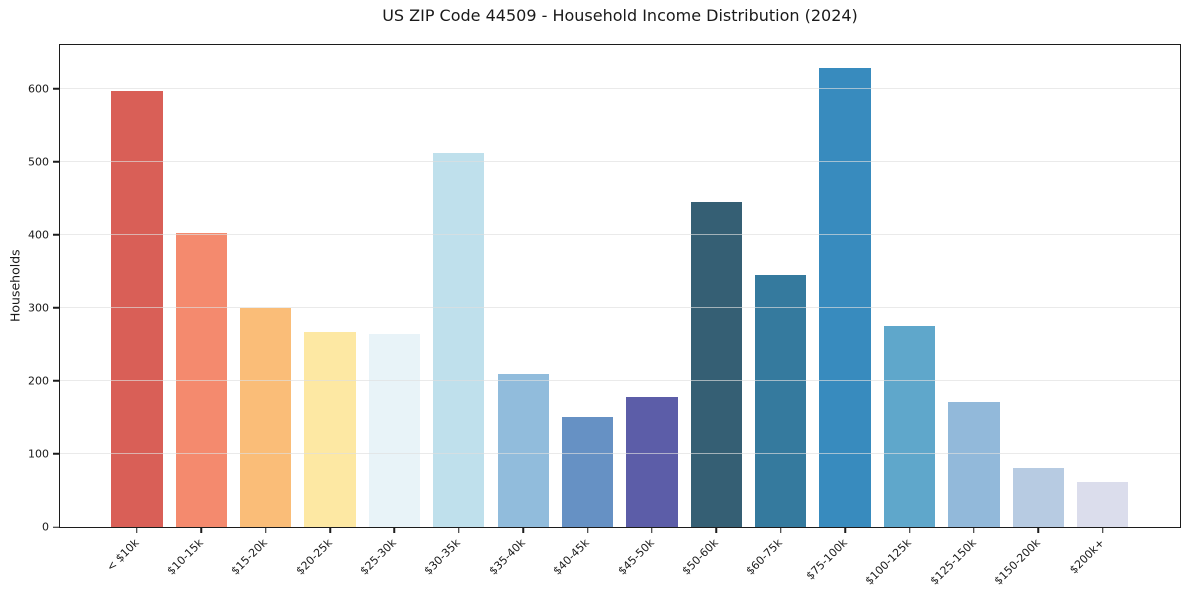  What do you see at coordinates (1087, 556) in the screenshot?
I see `x-tick-label: $200k+` at bounding box center [1087, 556].